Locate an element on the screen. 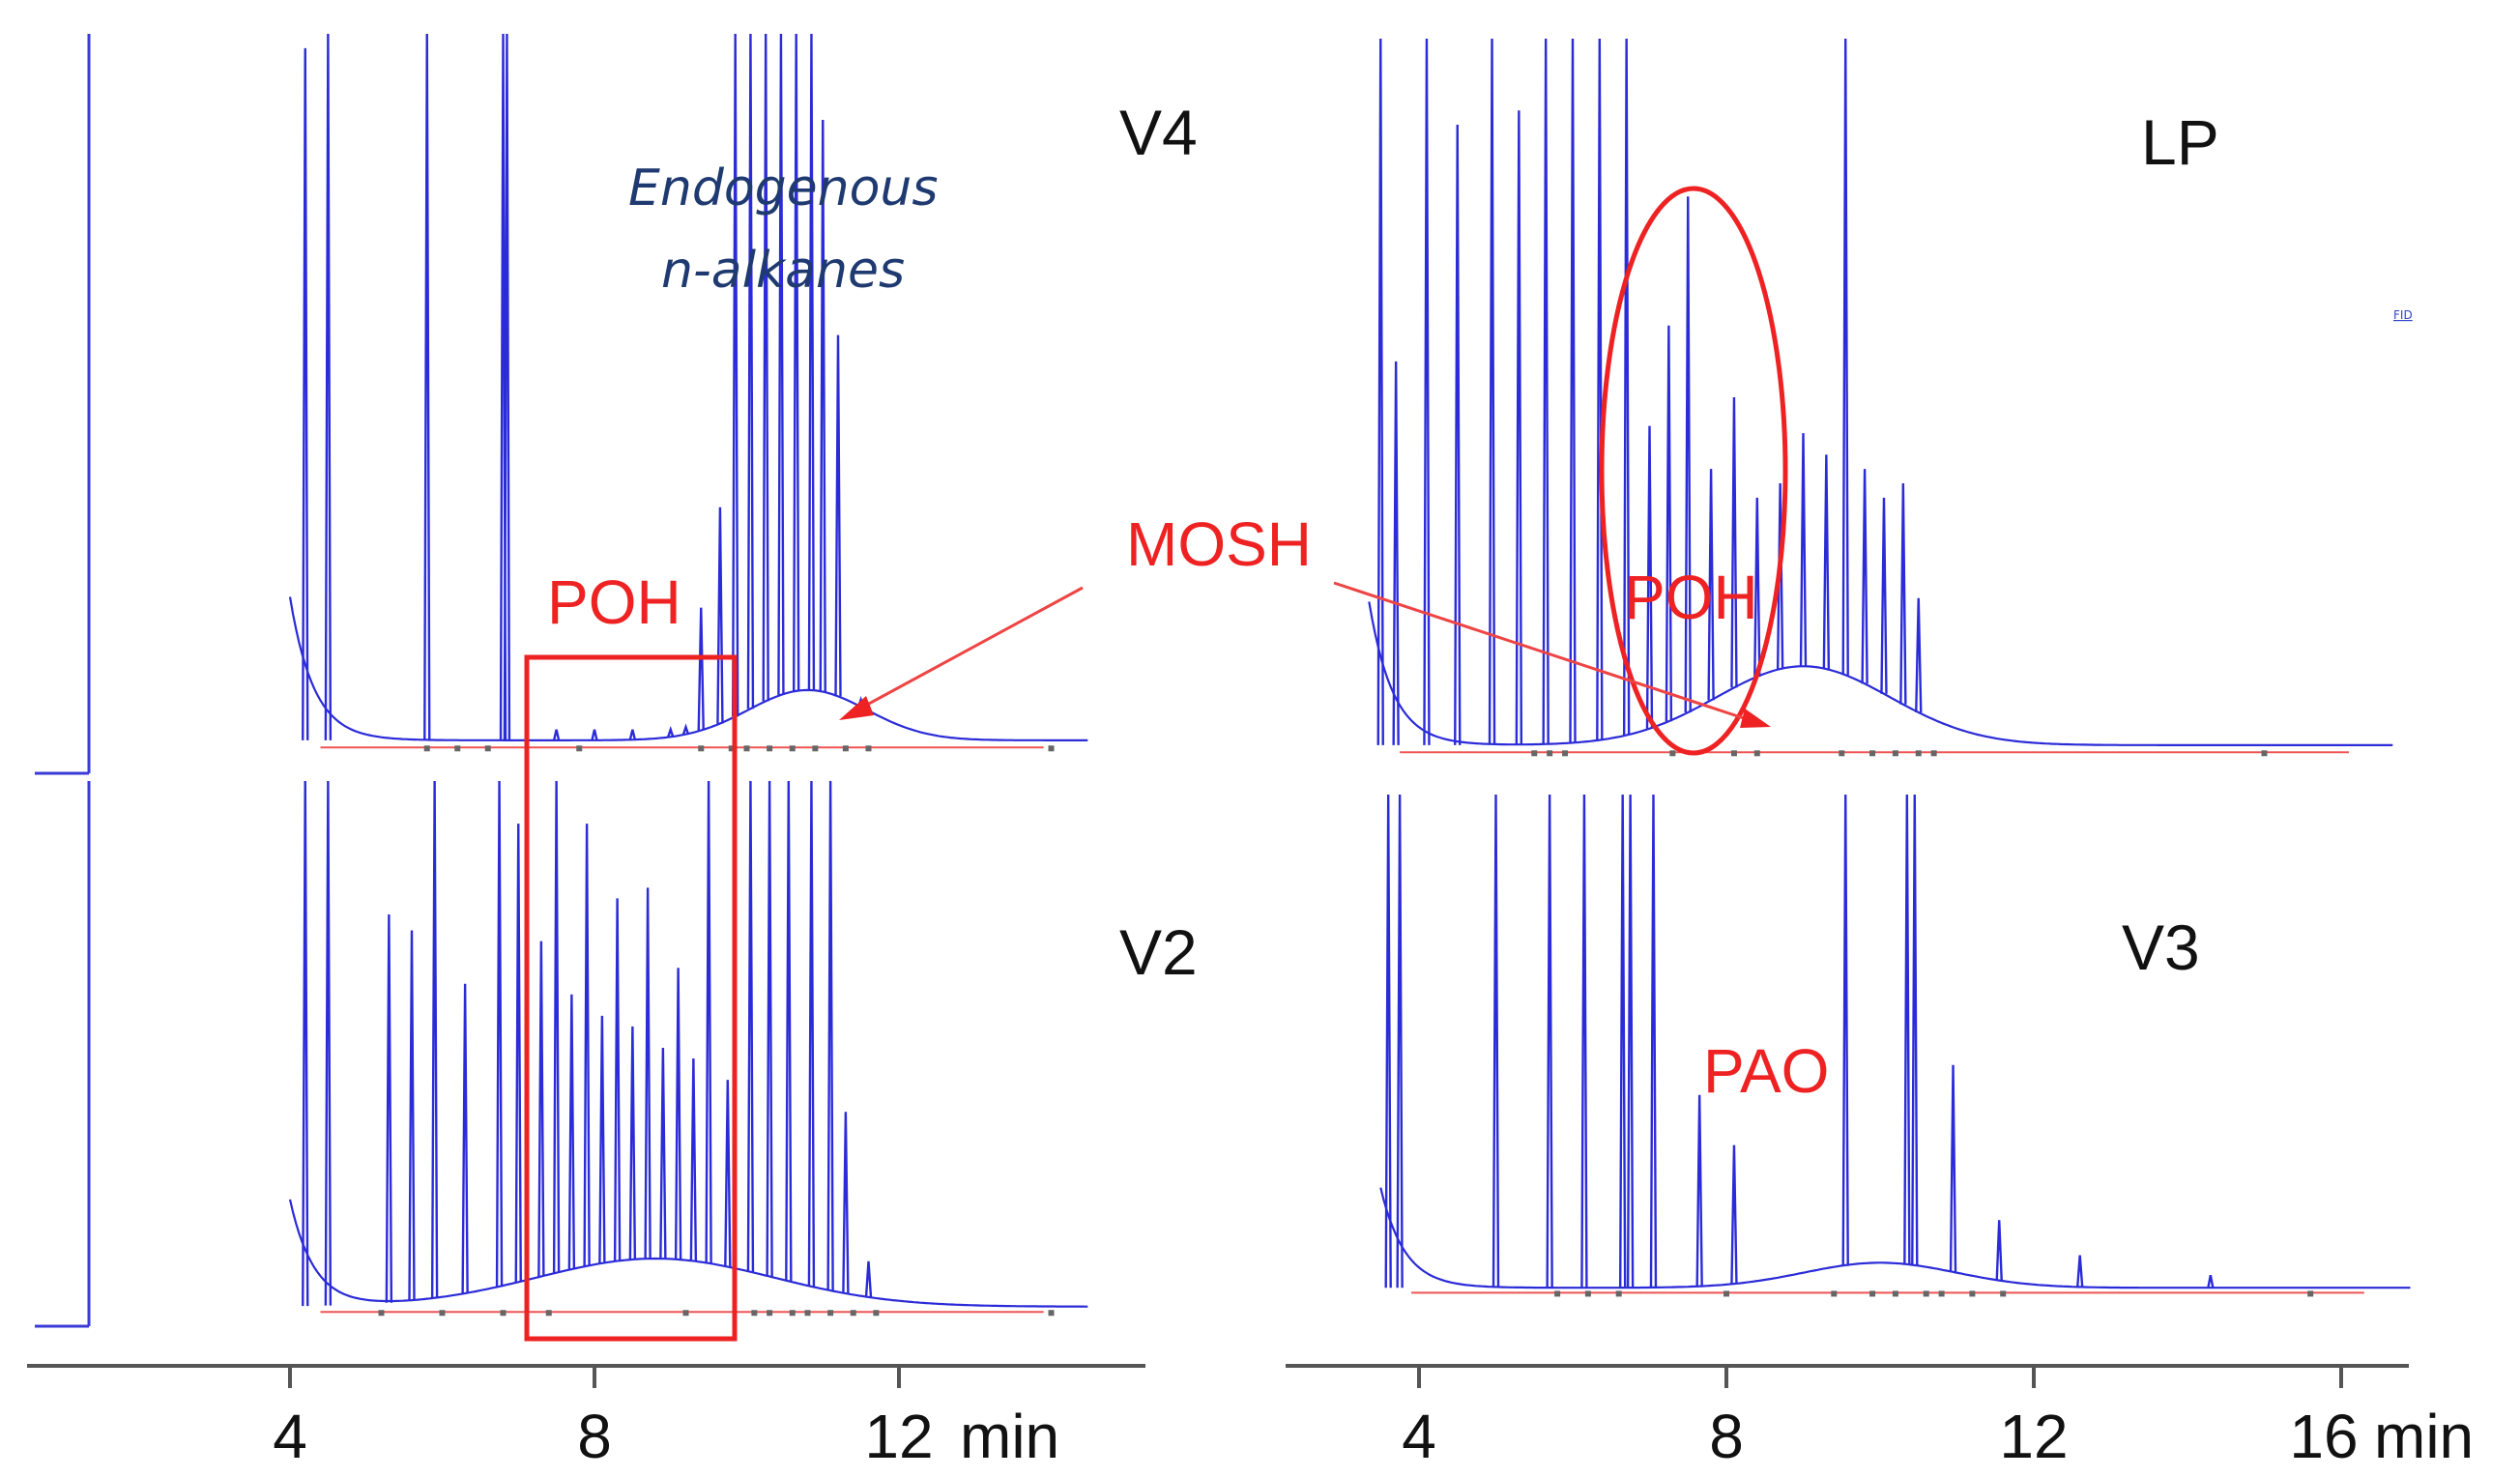  right-tick-label-12: 12 is located at coordinates (2034, 1437).